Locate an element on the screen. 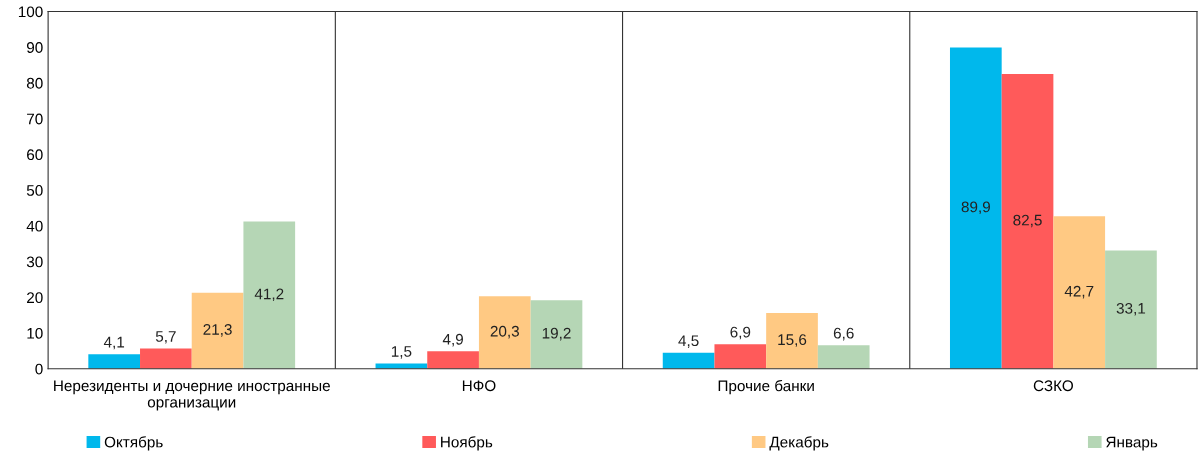  data-label: 5,7 is located at coordinates (165, 337).